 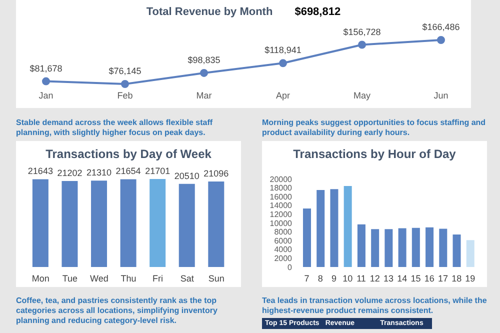 I want to click on x-tick-label: 8, so click(x=320, y=278).